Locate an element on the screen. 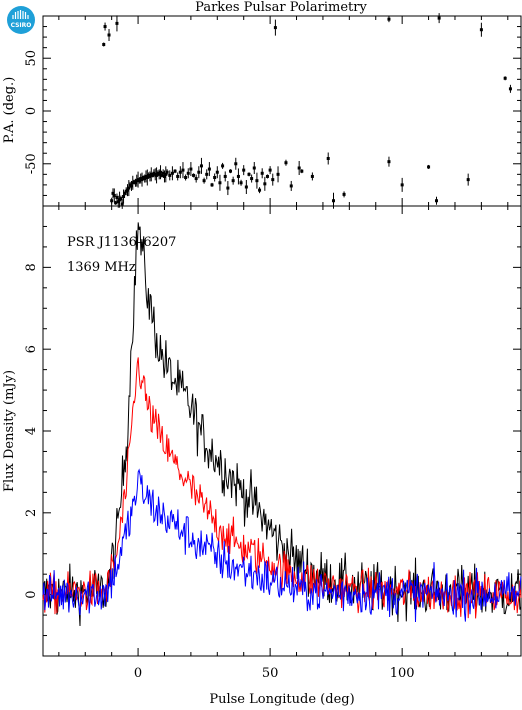 This screenshot has height=710, width=522. csiro-logo: CSIRO is located at coordinates (21, 20).